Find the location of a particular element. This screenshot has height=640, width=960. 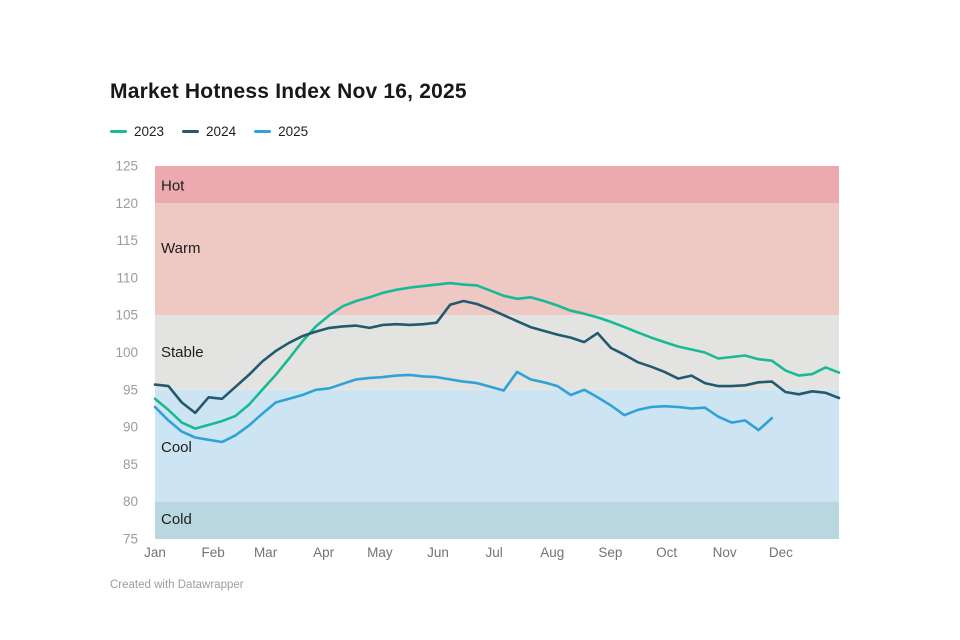

y-tick-label: 125 is located at coordinates (126, 166).